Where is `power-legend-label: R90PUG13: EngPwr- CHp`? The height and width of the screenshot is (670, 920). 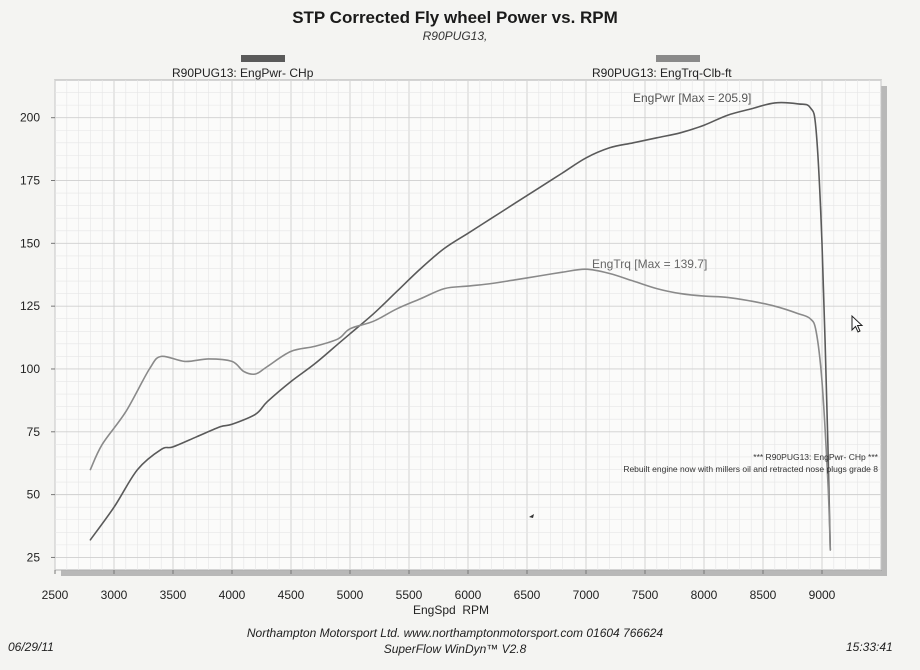
power-legend-label: R90PUG13: EngPwr- CHp is located at coordinates (243, 73).